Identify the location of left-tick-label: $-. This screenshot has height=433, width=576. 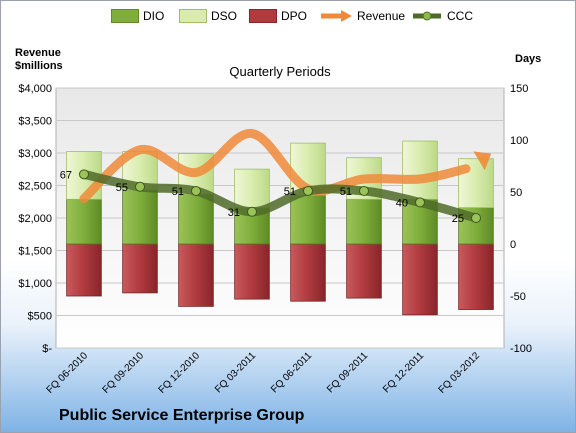
(47, 349).